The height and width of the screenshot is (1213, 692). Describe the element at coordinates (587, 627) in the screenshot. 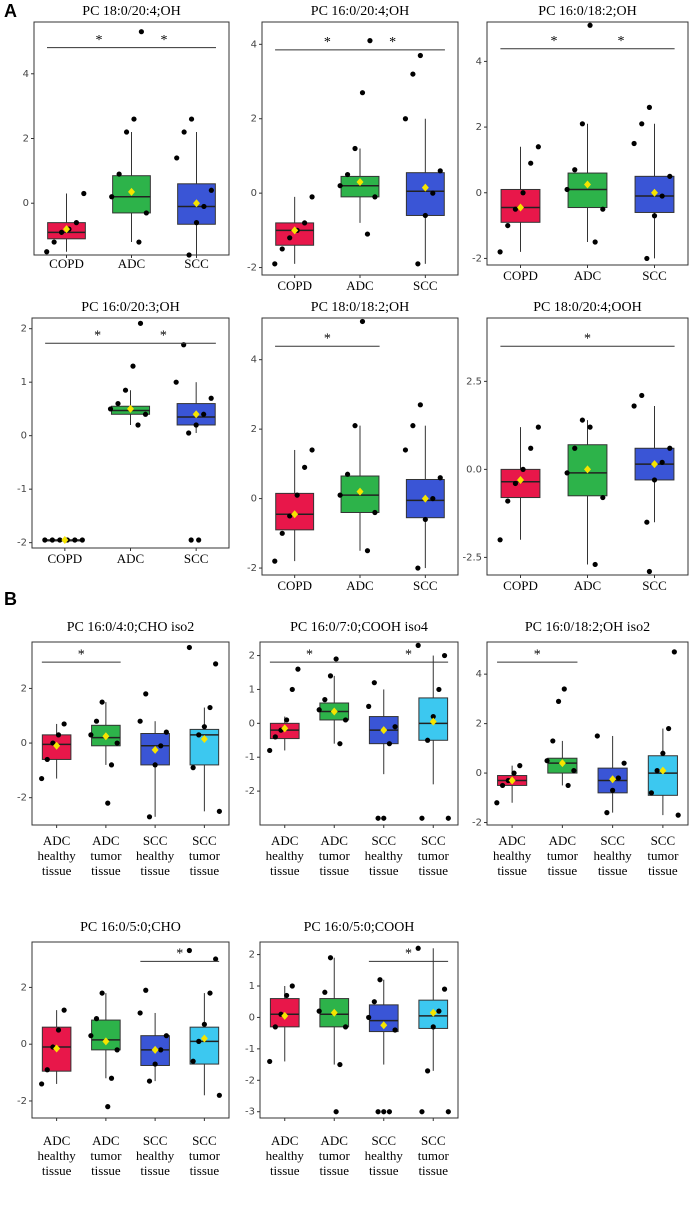

I see `panel-title: PC 16:0/18:2;OH iso2` at that location.